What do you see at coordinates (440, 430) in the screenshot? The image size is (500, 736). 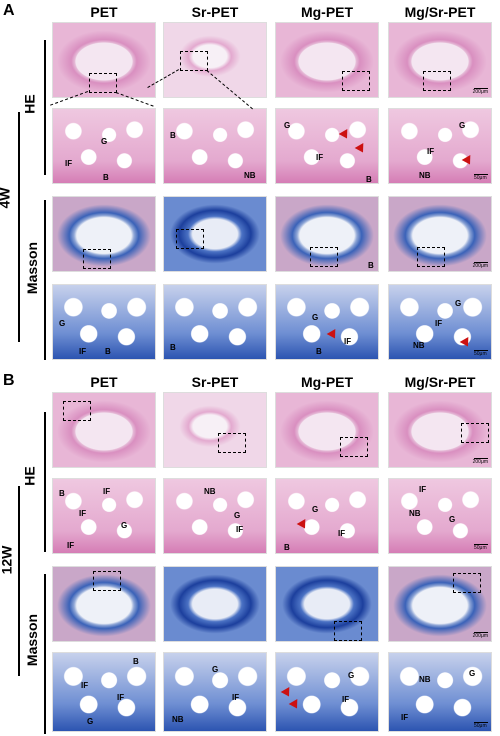 I see `b-he-low-mg-sr-pet: 200μm` at bounding box center [440, 430].